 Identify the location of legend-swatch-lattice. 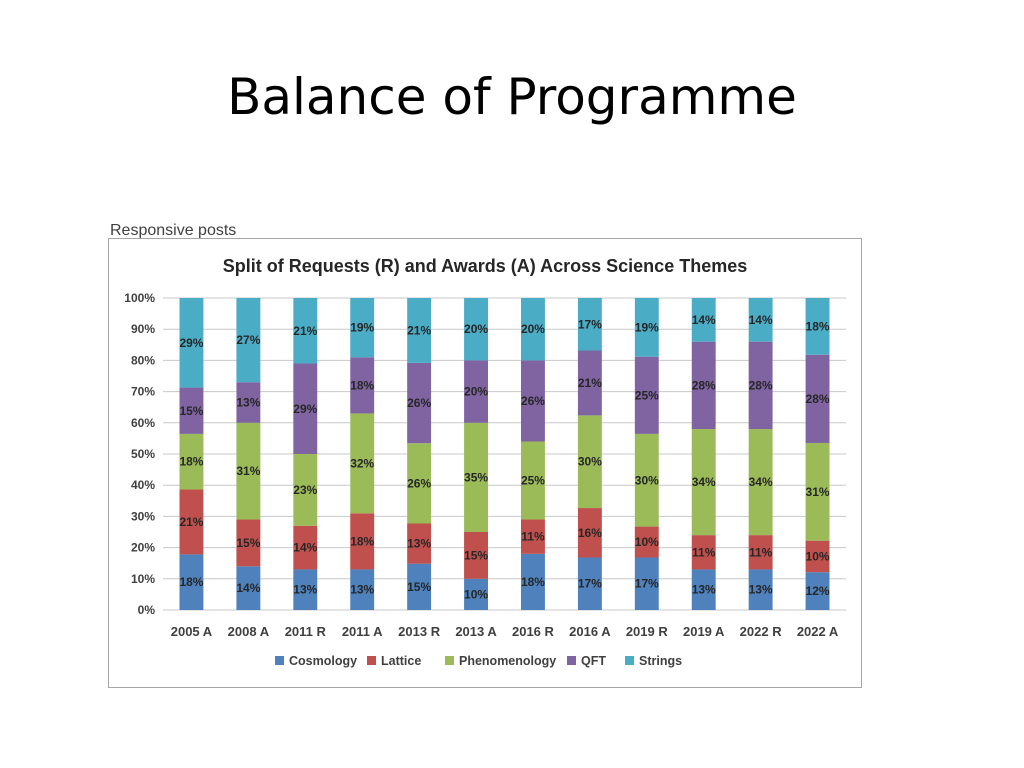
(371, 660).